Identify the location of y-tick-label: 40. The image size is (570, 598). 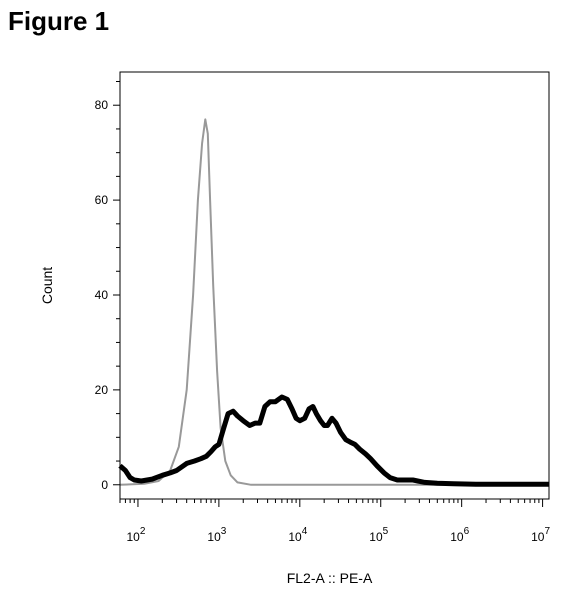
(102, 295).